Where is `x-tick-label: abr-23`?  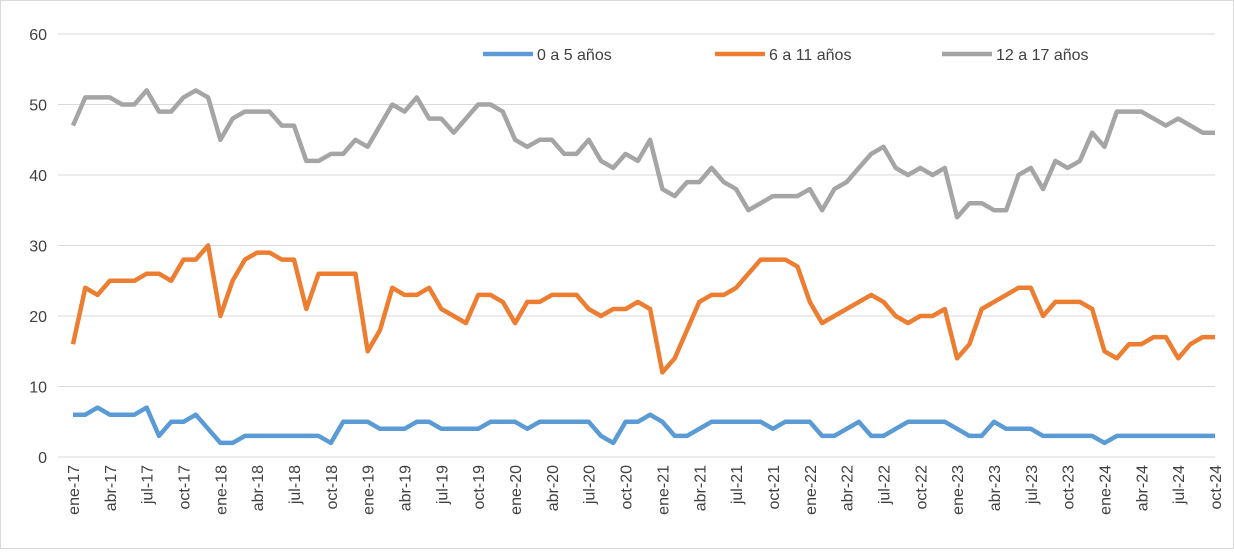
x-tick-label: abr-23 is located at coordinates (995, 488).